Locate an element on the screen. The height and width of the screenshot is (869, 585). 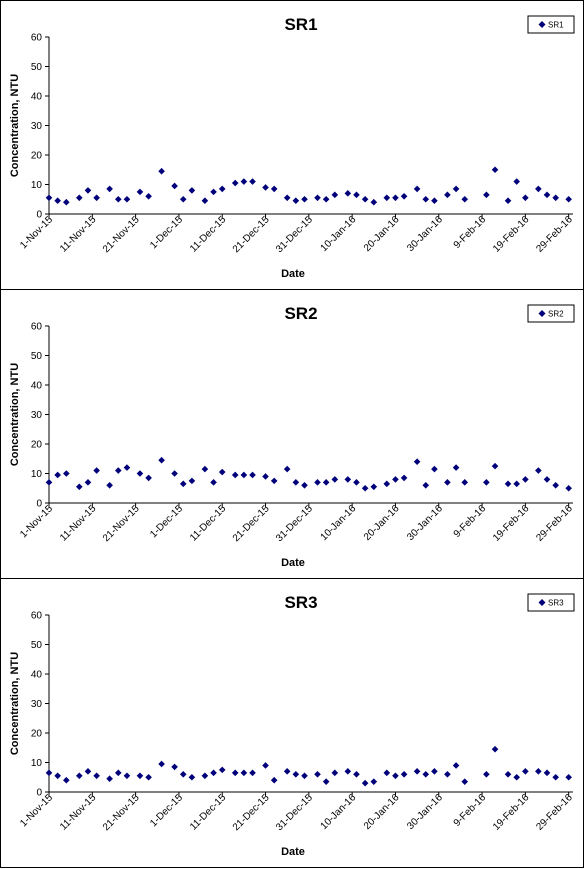
x-tick-label: 20-Jan-16 is located at coordinates (382, 812).